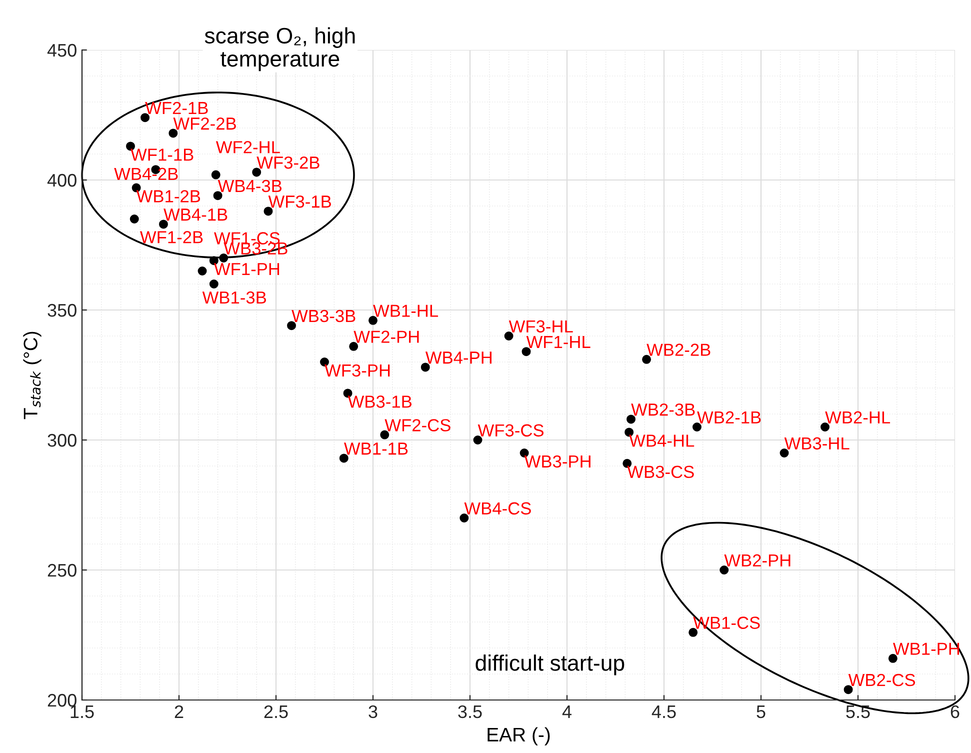  I want to click on annotation: WB3-1B, so click(380, 402).